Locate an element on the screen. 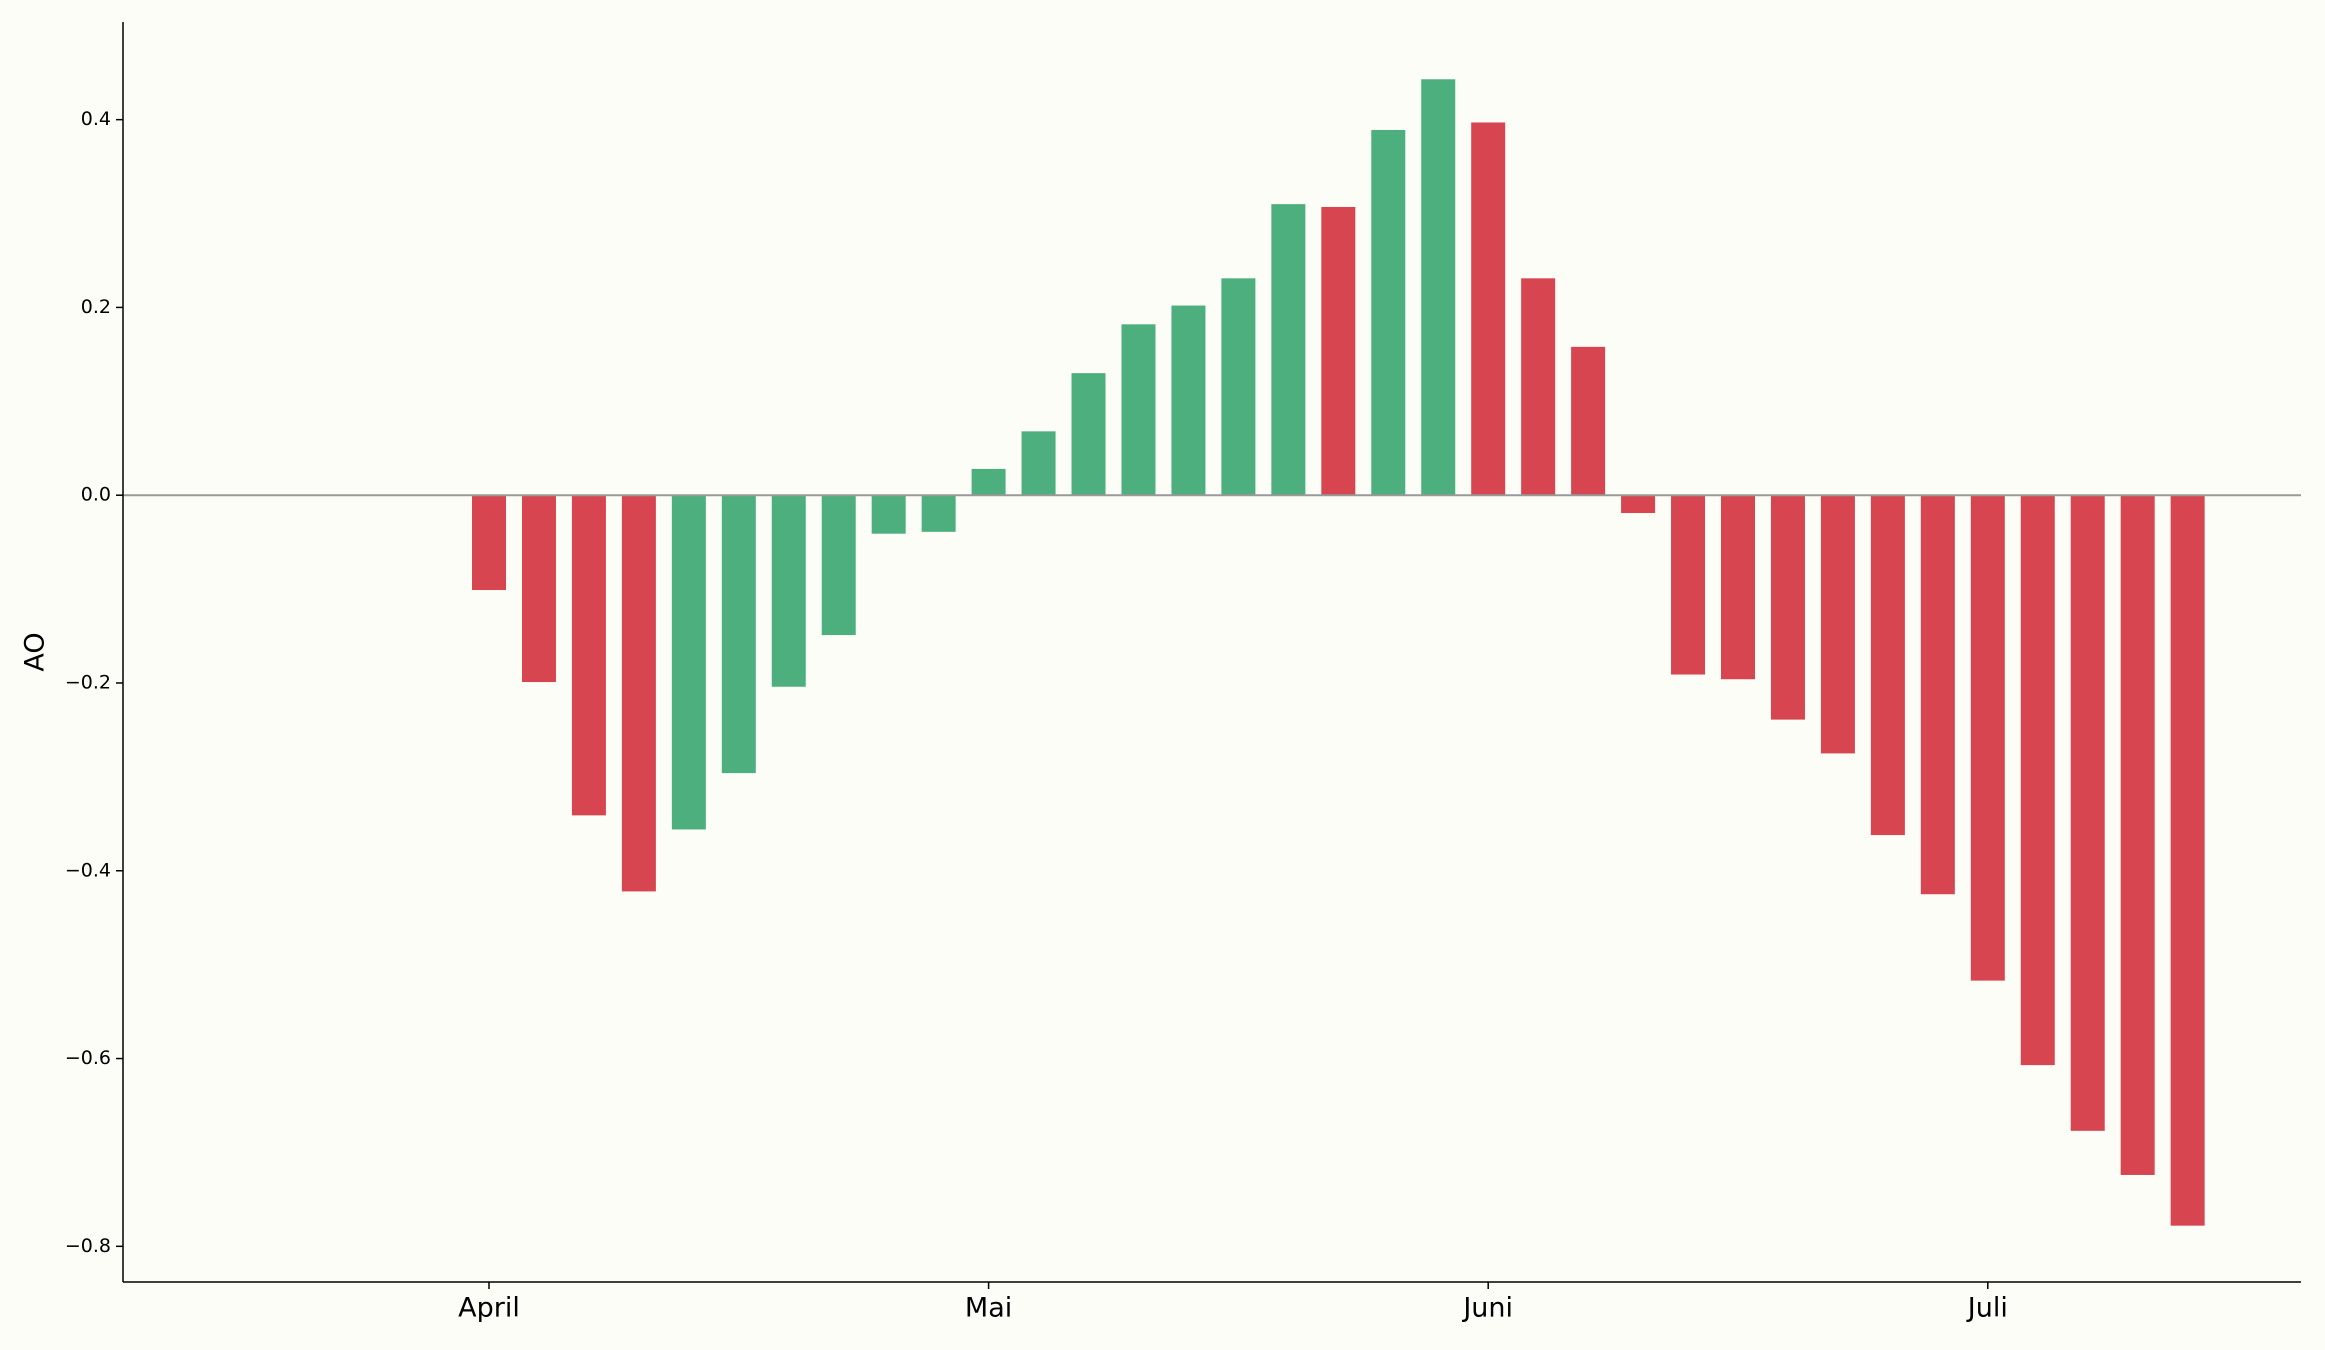 This screenshot has width=2325, height=1350. y-tick-label: 0.2 is located at coordinates (96, 307).